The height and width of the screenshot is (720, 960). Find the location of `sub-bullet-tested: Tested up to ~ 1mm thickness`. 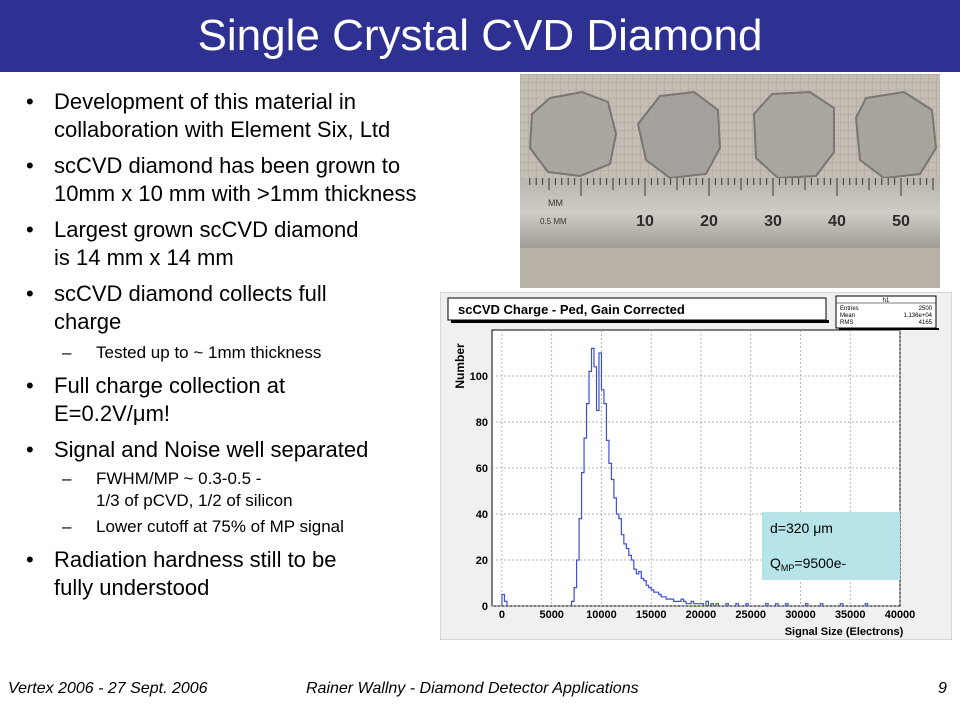

sub-bullet-tested: Tested up to ~ 1mm thickness is located at coordinates (272, 353).